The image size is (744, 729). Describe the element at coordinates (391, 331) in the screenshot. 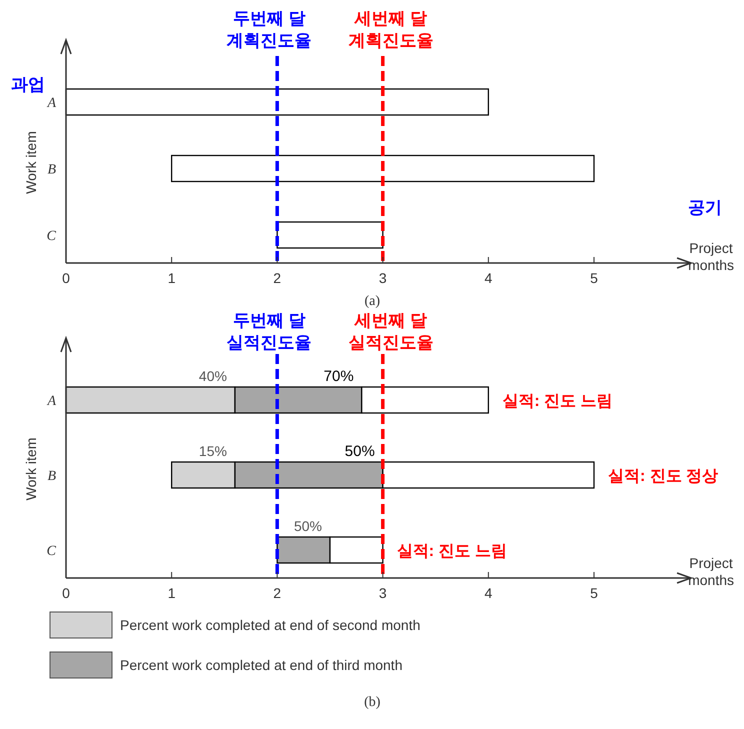

I see `ref-line-label: 세번째 달 실적진도율` at that location.